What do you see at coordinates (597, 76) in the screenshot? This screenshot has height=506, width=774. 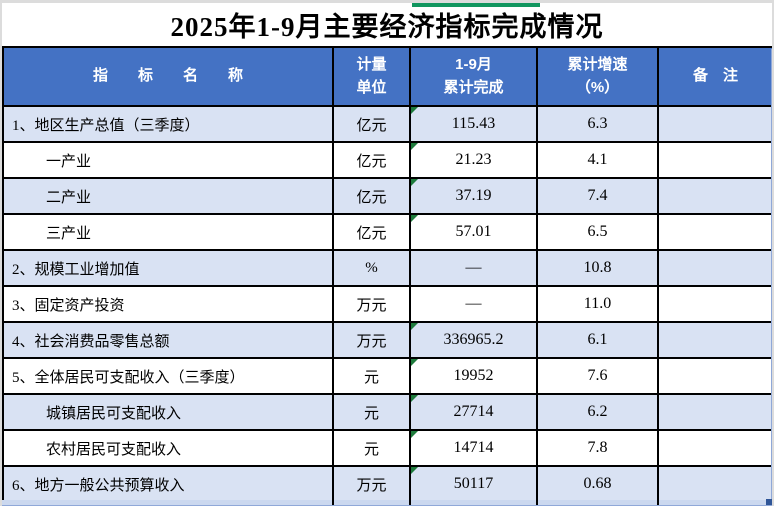 I see `col-header-growth: 累计增速 （%）` at bounding box center [597, 76].